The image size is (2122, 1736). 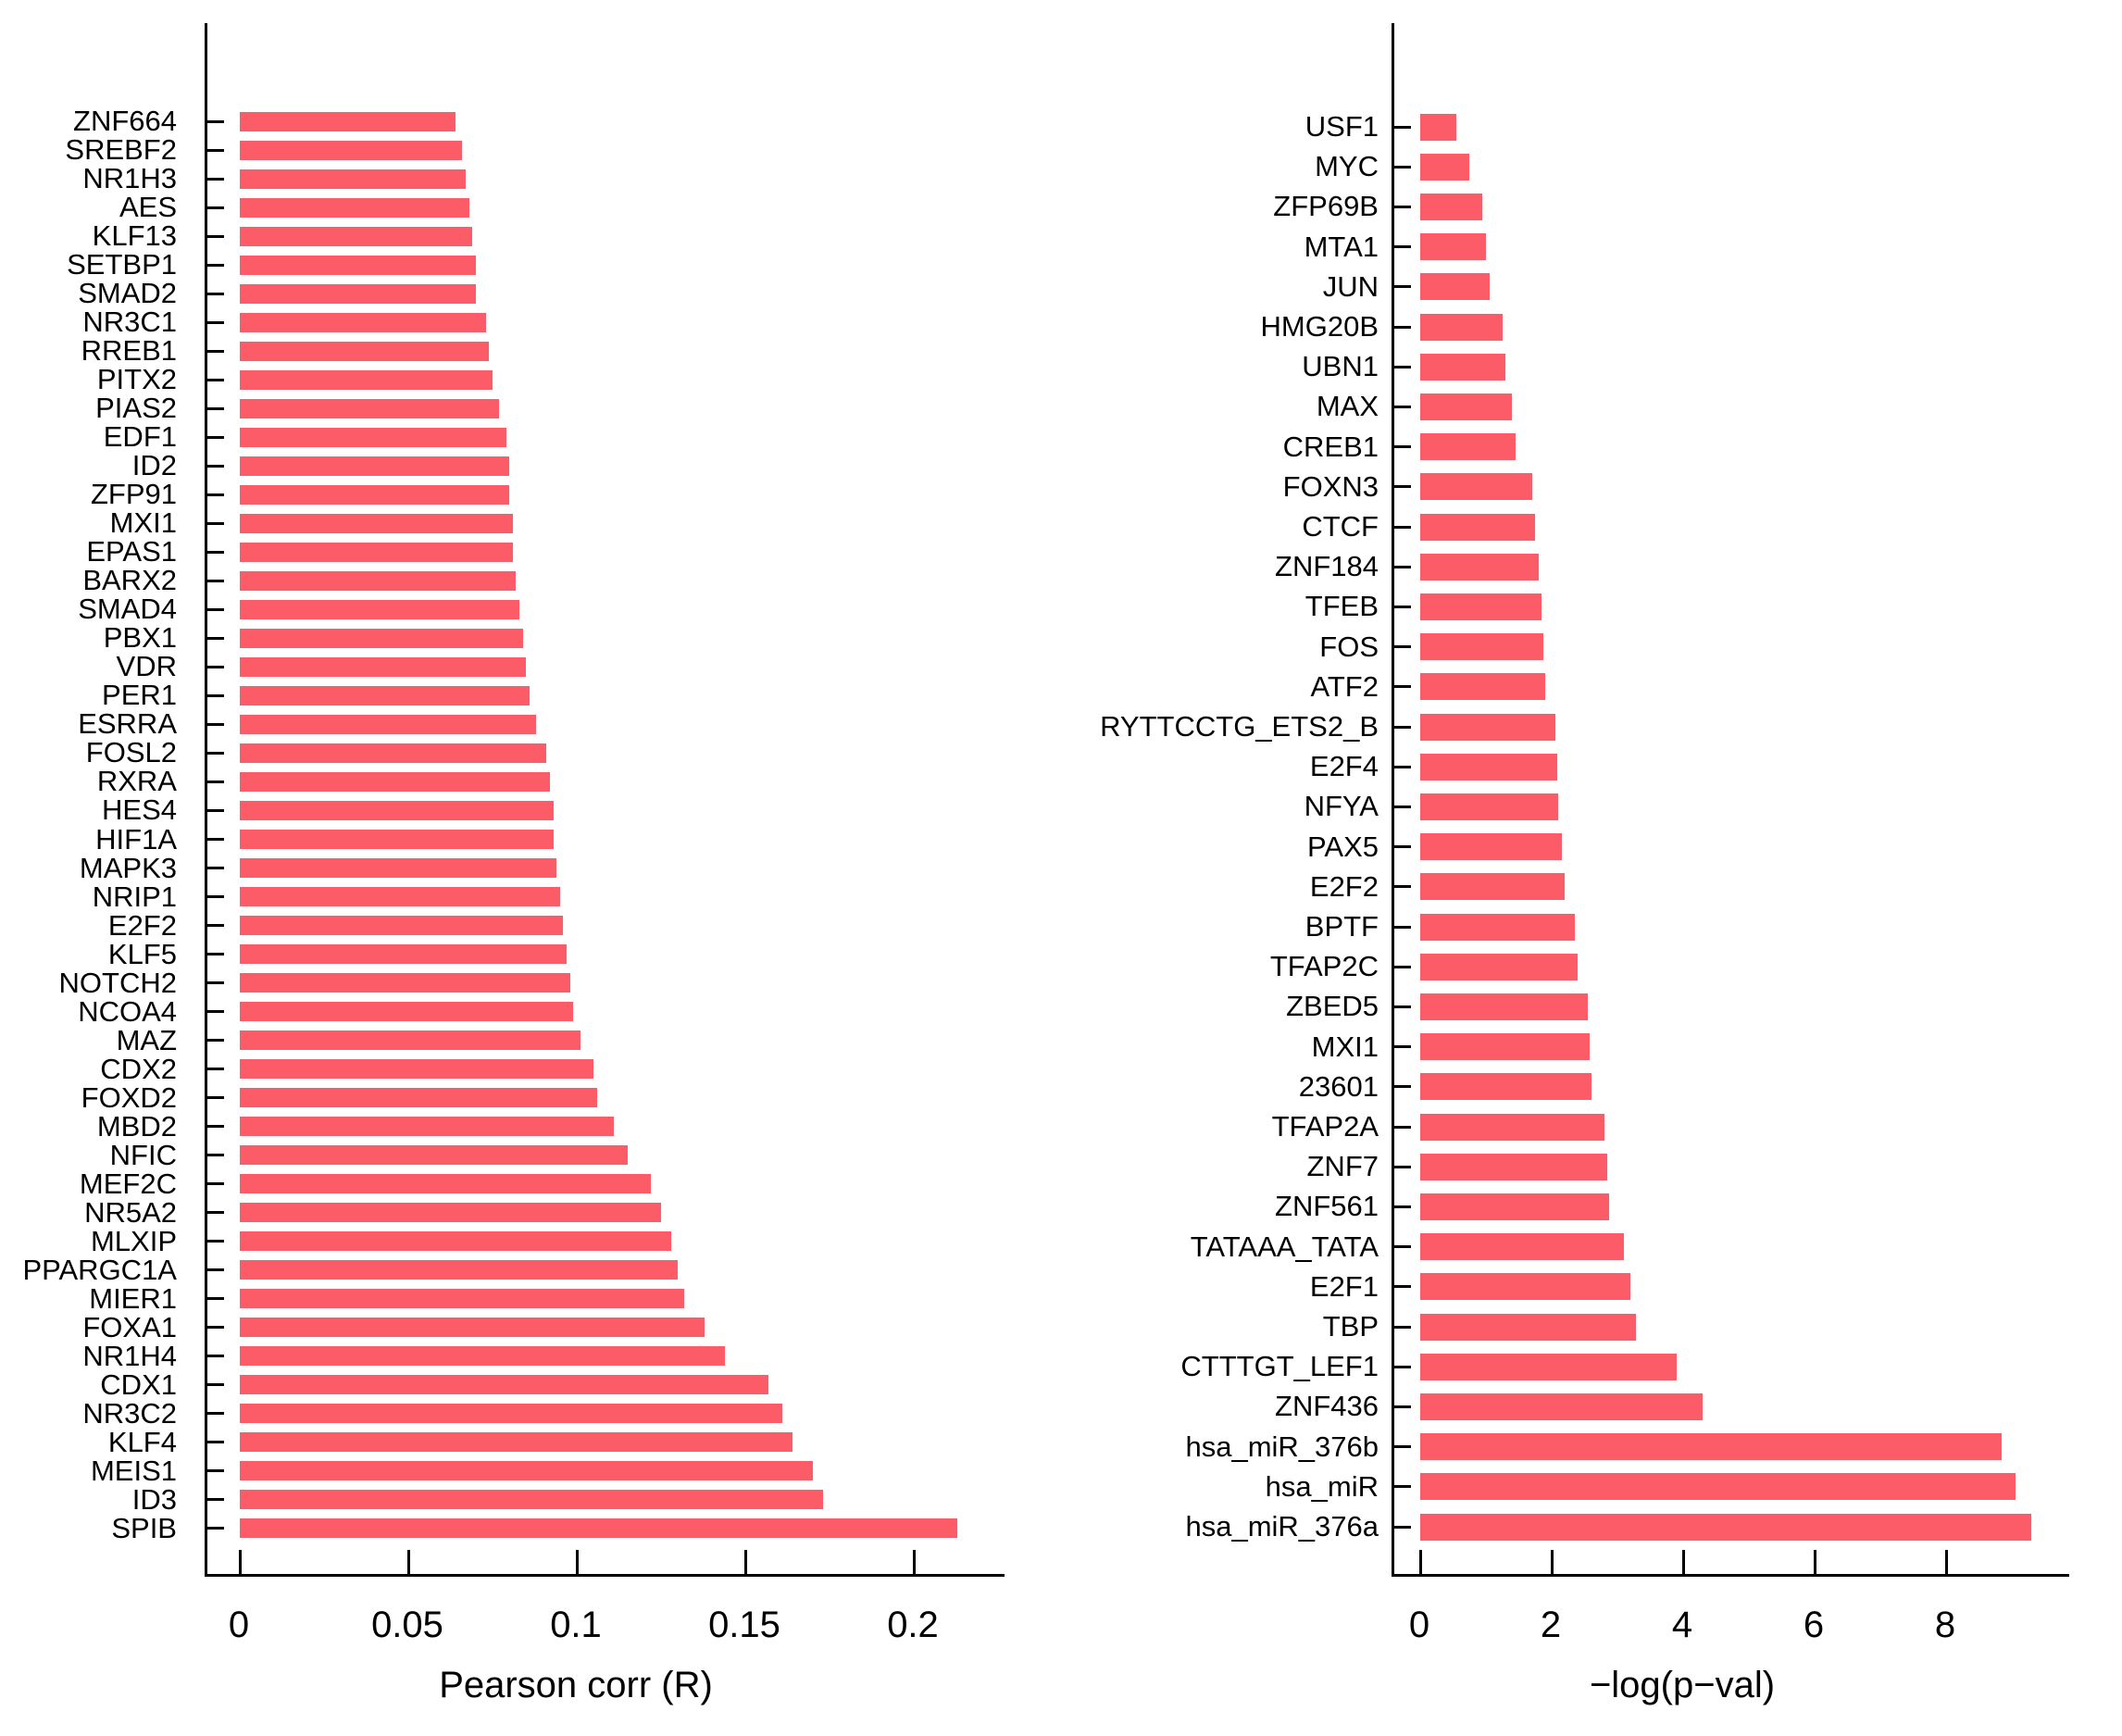 I want to click on bar-label: EDF1, so click(x=140, y=437).